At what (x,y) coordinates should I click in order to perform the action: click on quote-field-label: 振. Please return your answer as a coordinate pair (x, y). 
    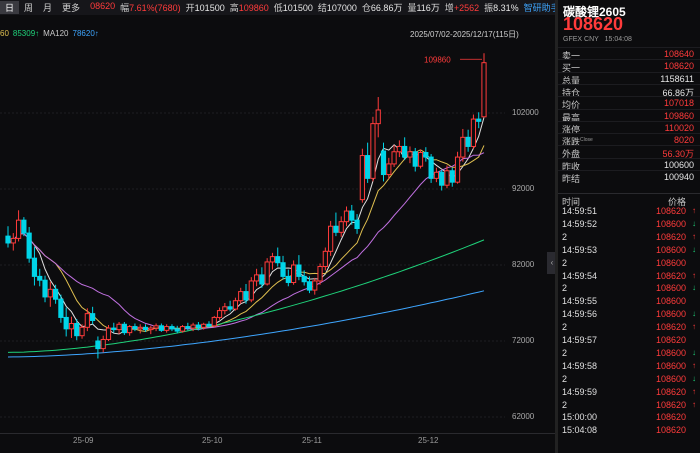
    Looking at the image, I should click on (489, 8).